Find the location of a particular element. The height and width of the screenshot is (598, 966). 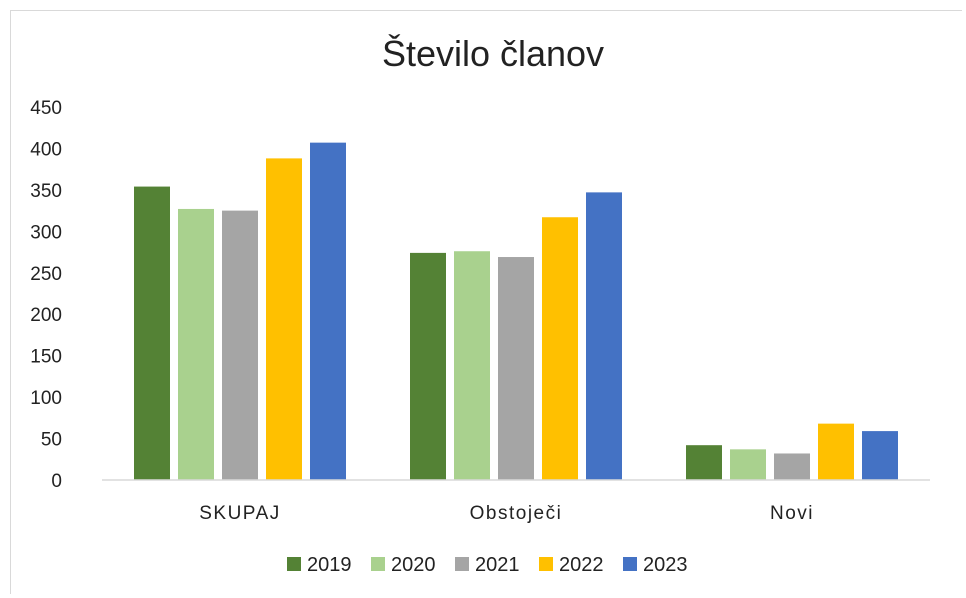

y-tick-label: 100 is located at coordinates (46, 398).